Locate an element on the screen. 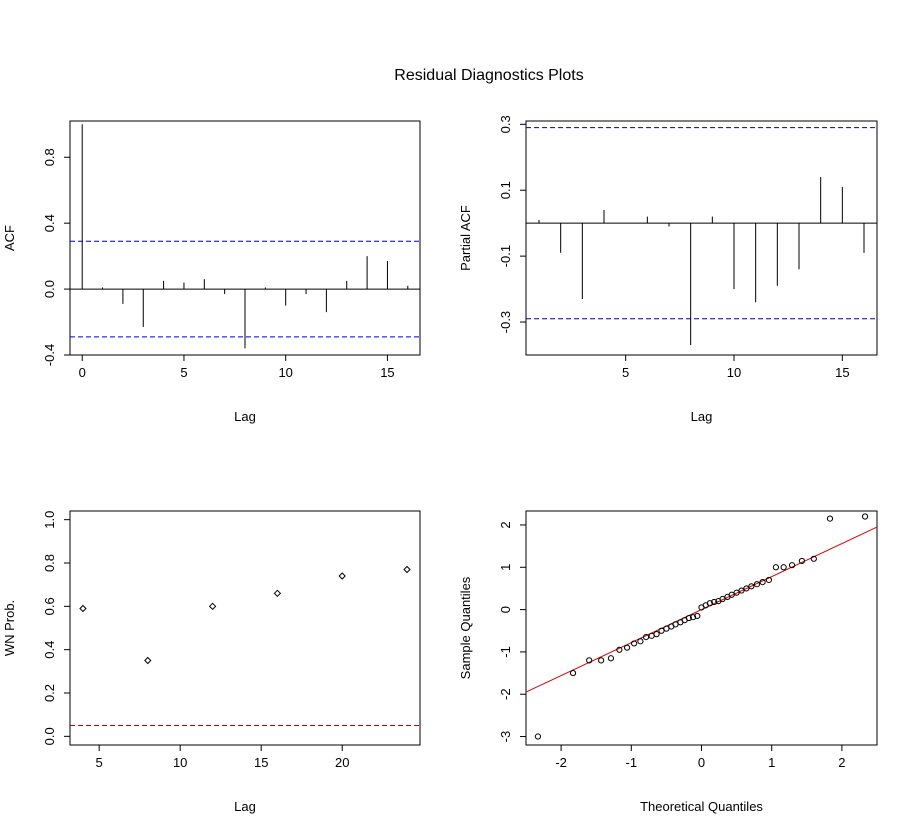 The height and width of the screenshot is (834, 913). ljungbox-y-tick-label: 0.6 is located at coordinates (49, 606).